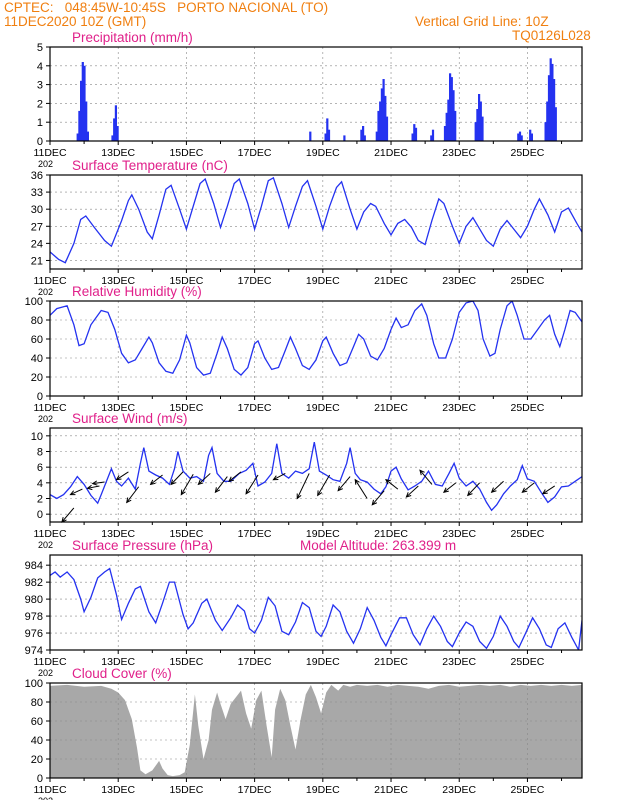  What do you see at coordinates (34, 684) in the screenshot?
I see `y-tick-label: 100` at bounding box center [34, 684].